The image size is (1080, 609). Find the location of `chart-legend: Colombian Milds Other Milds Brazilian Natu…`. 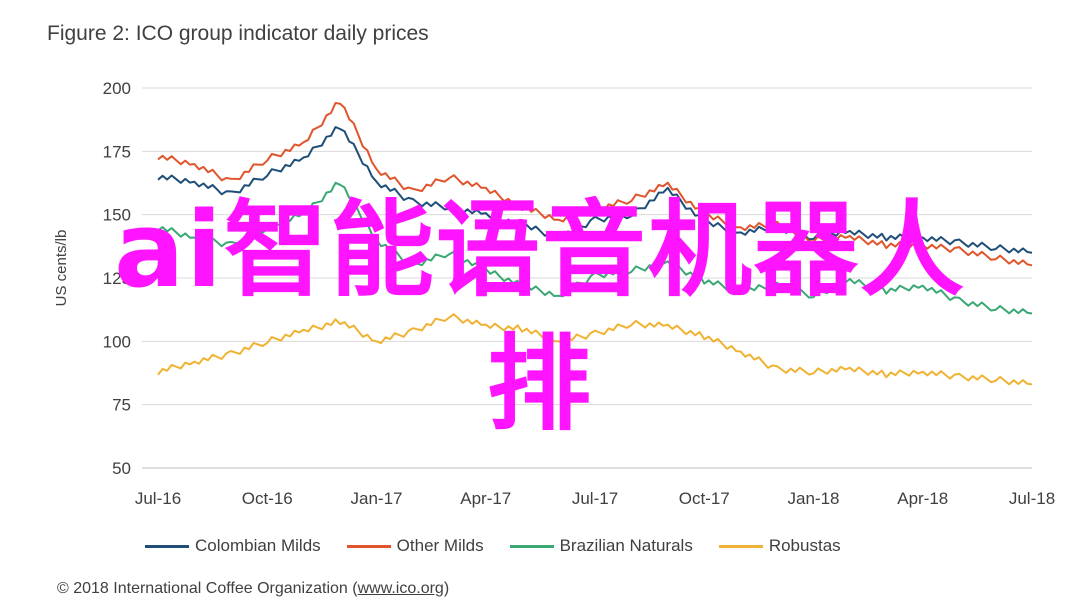

chart-legend: Colombian Milds Other Milds Brazilian Natu… is located at coordinates (506, 546).